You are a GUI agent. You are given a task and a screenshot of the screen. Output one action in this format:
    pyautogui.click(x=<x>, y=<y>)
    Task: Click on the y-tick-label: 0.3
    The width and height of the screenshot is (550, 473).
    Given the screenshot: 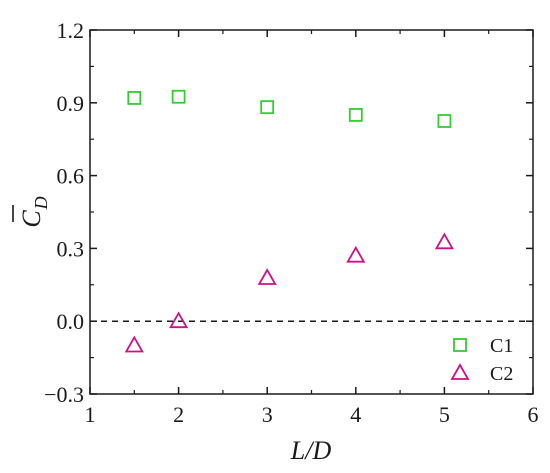 What is the action you would take?
    pyautogui.click(x=71, y=248)
    